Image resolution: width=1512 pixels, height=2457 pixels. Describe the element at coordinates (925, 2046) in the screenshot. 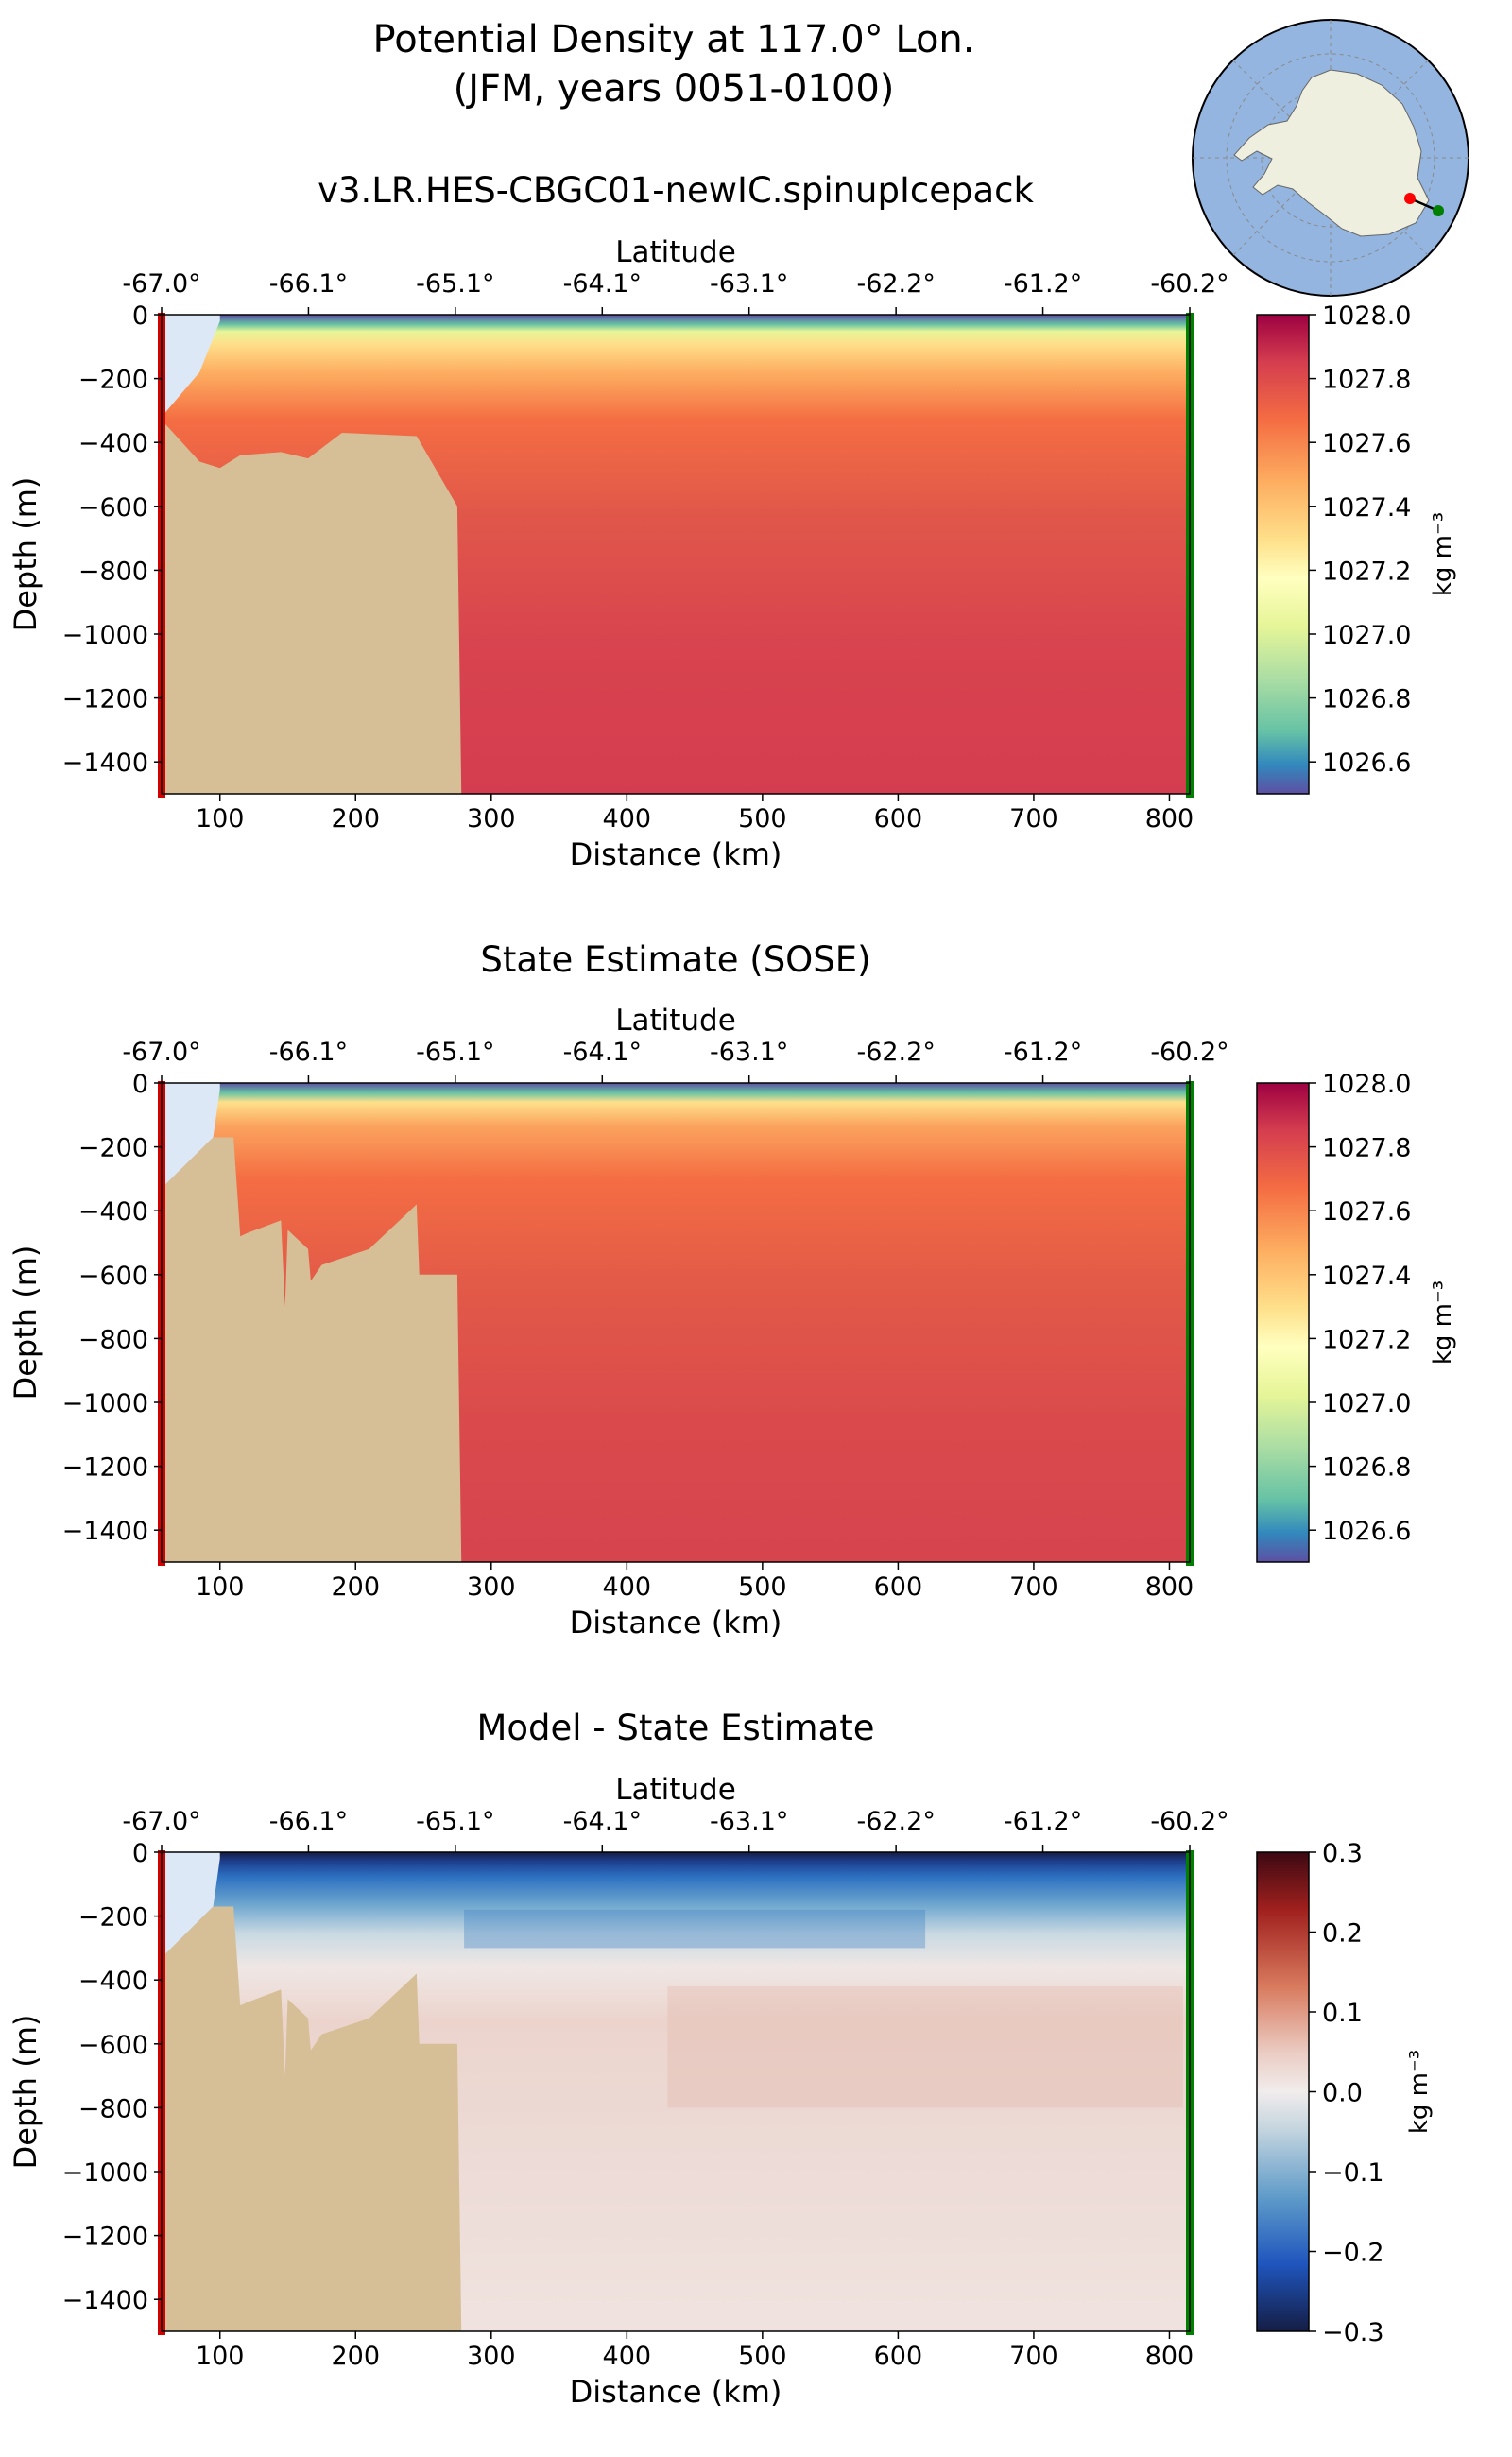

I see `positive-anomaly-patch` at that location.